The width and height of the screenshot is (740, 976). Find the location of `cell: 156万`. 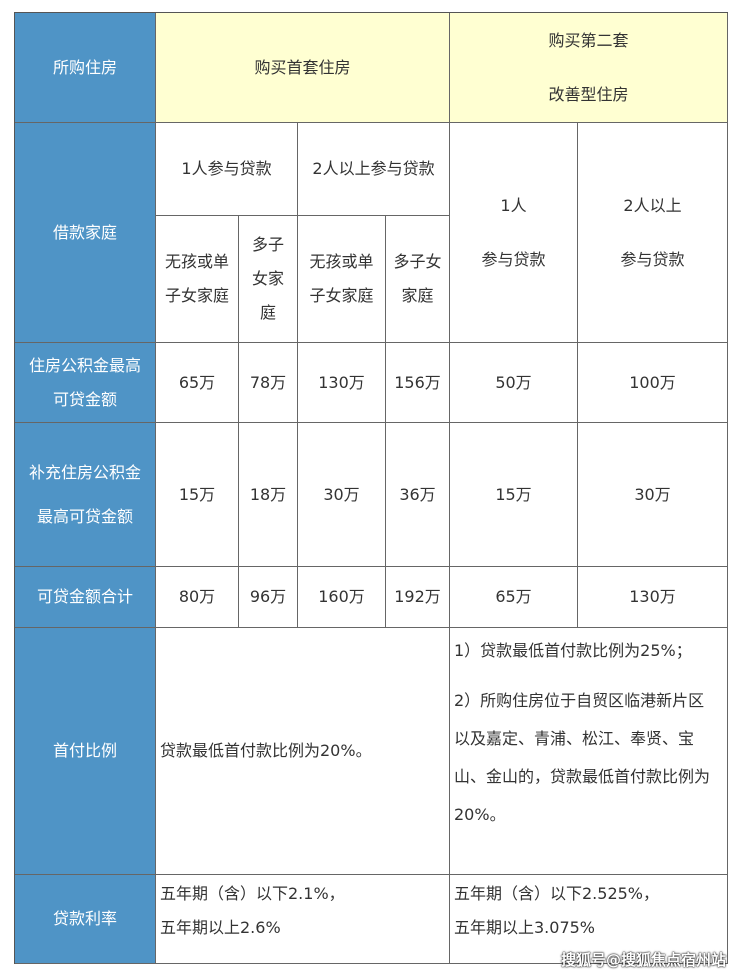

cell: 156万 is located at coordinates (418, 383).